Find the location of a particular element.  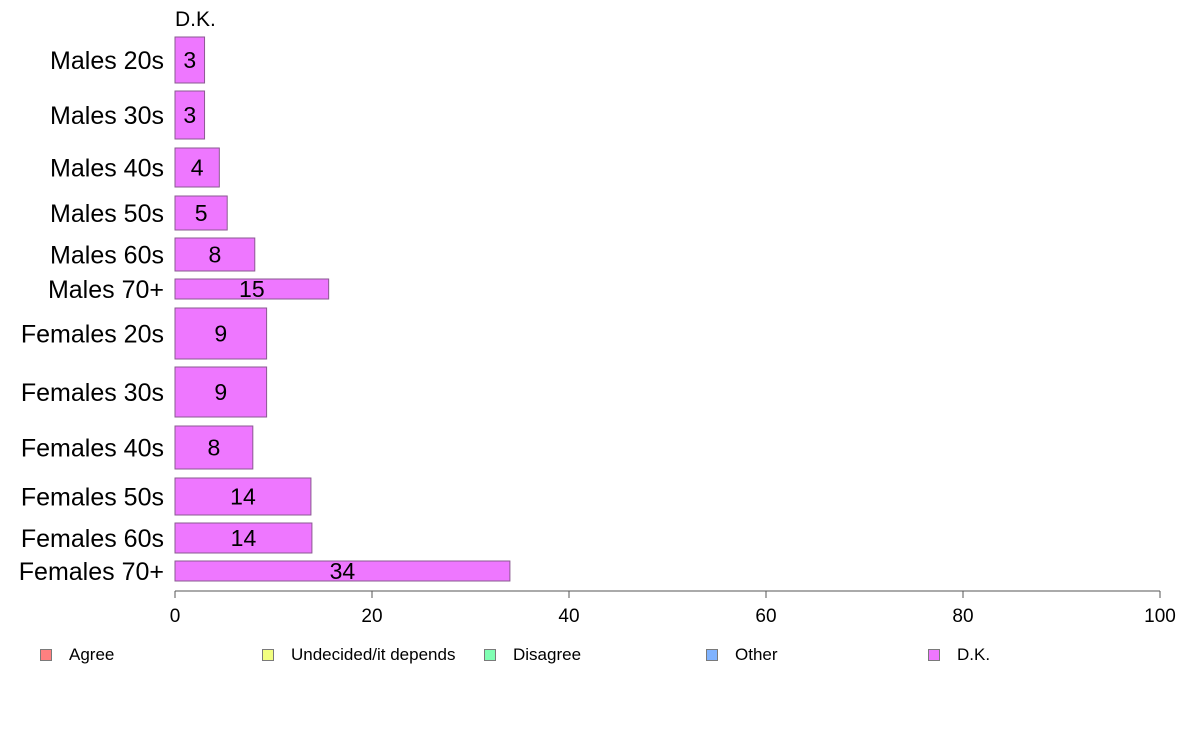

category-label: Males 20s is located at coordinates (107, 61).